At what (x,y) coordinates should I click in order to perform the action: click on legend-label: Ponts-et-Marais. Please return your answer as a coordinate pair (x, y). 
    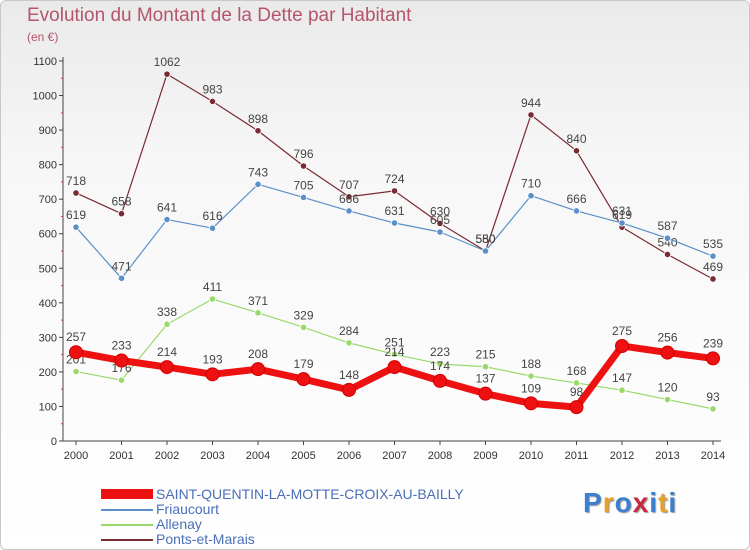
    Looking at the image, I should click on (205, 539).